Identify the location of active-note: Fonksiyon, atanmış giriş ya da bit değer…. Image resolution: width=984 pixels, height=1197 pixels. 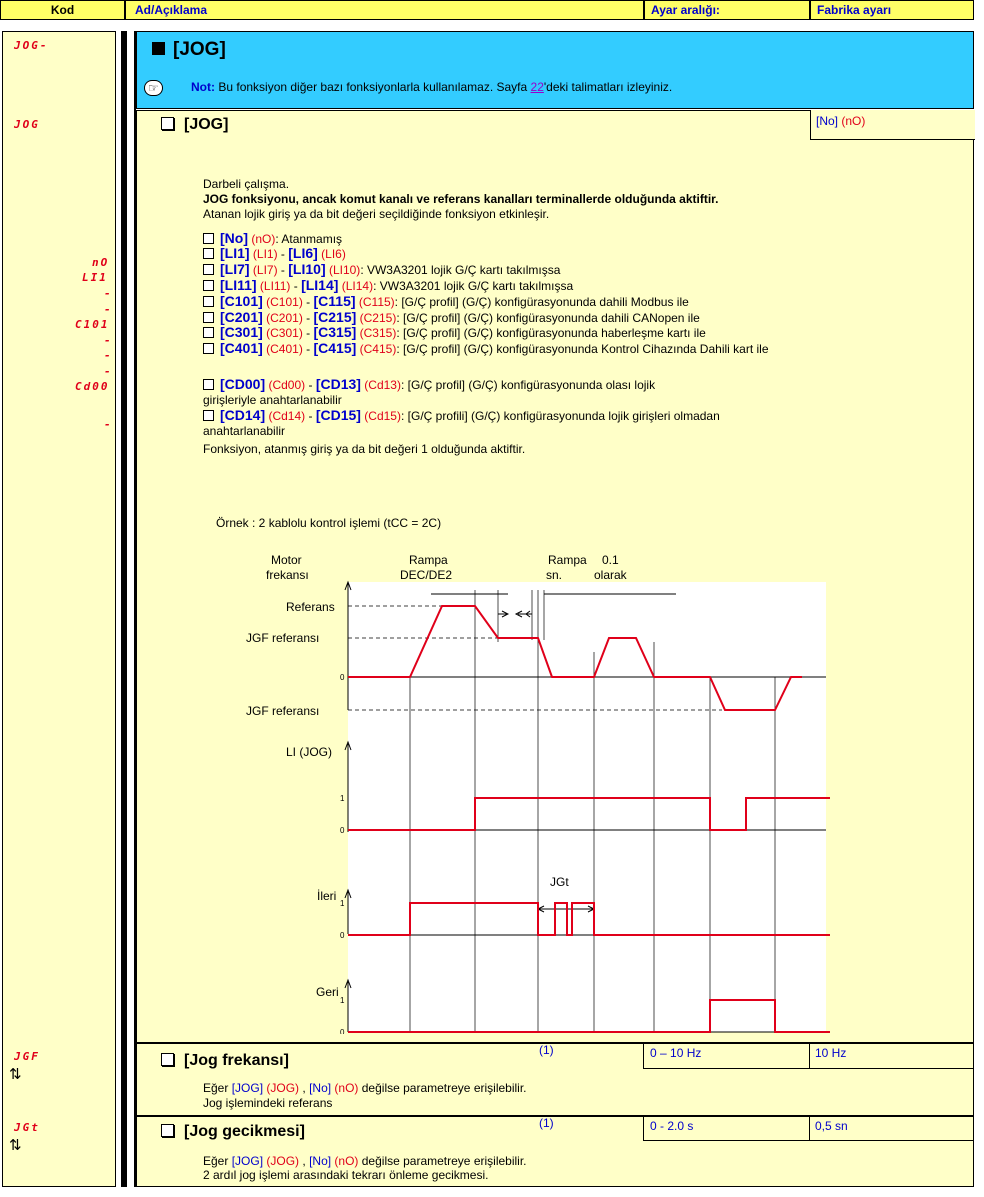
(364, 449).